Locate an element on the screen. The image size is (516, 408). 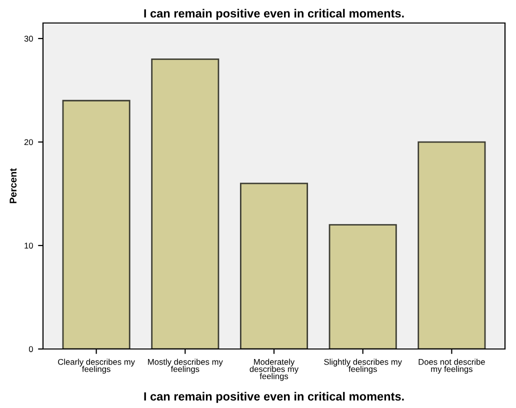
x-tick-label: Slightly describes my feelings is located at coordinates (363, 366).